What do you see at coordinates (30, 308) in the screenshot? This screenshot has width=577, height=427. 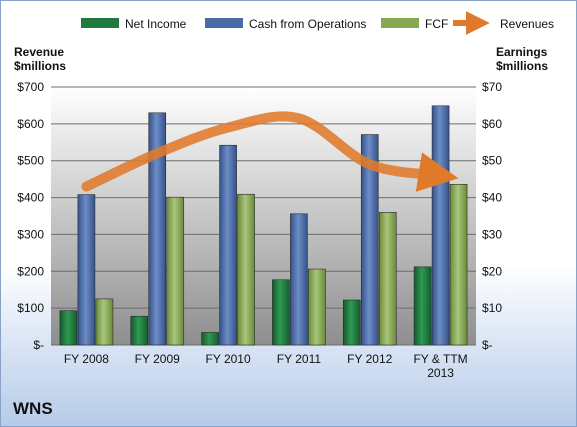 I see `left-tick-label: $100` at bounding box center [30, 308].